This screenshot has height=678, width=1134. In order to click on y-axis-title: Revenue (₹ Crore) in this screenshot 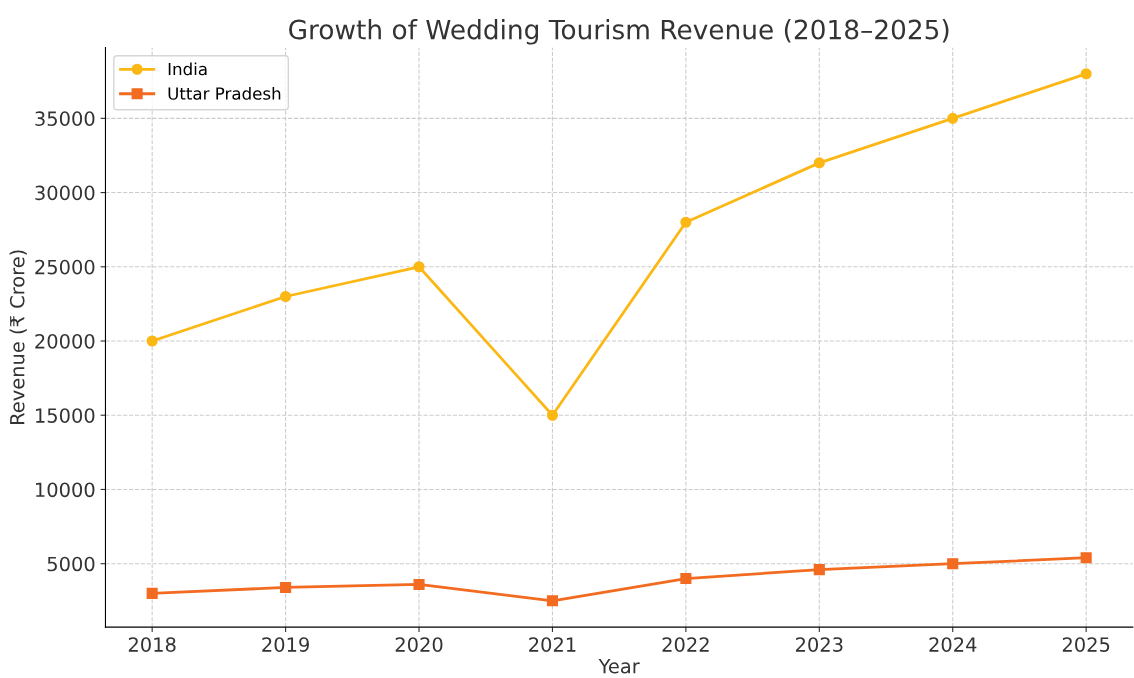, I will do `click(18, 337)`.